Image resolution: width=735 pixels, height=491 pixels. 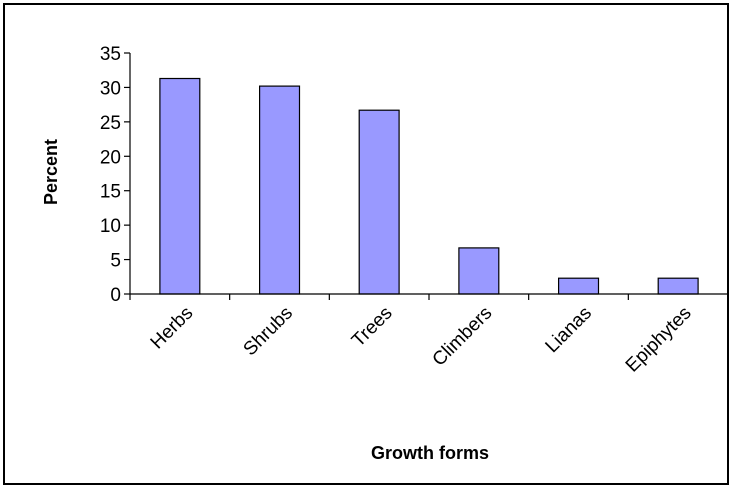 I want to click on bar-climbers, so click(x=479, y=271).